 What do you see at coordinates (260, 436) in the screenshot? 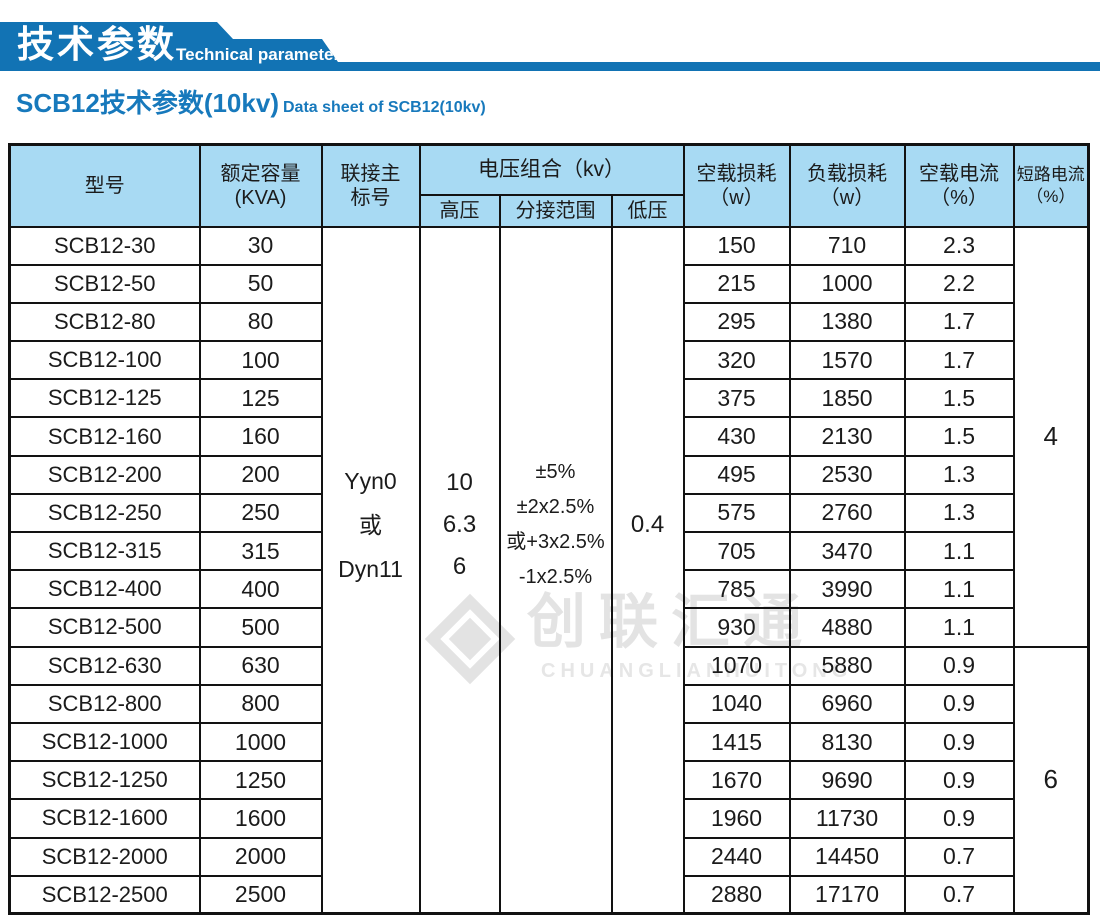
I see `capacity-cell: 160` at bounding box center [260, 436].